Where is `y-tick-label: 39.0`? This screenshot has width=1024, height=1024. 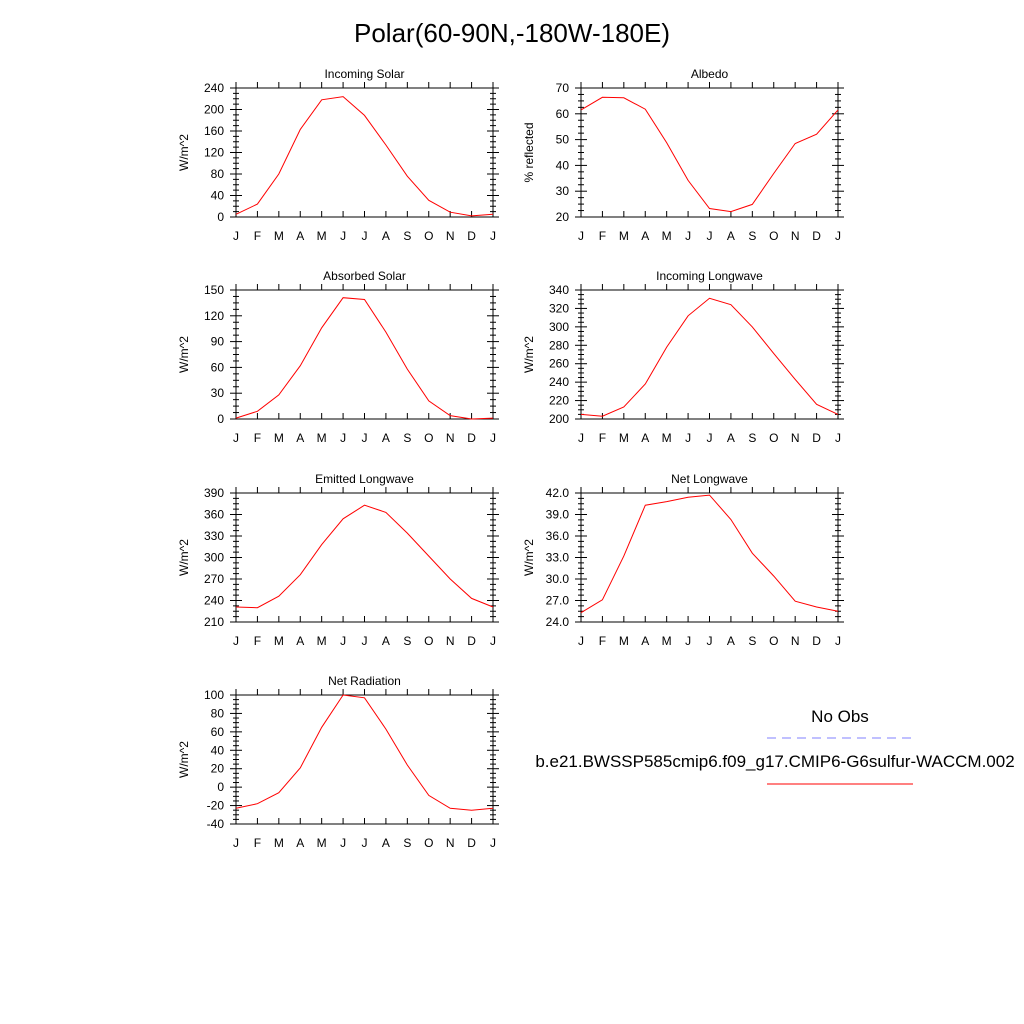 y-tick-label: 39.0 is located at coordinates (558, 515).